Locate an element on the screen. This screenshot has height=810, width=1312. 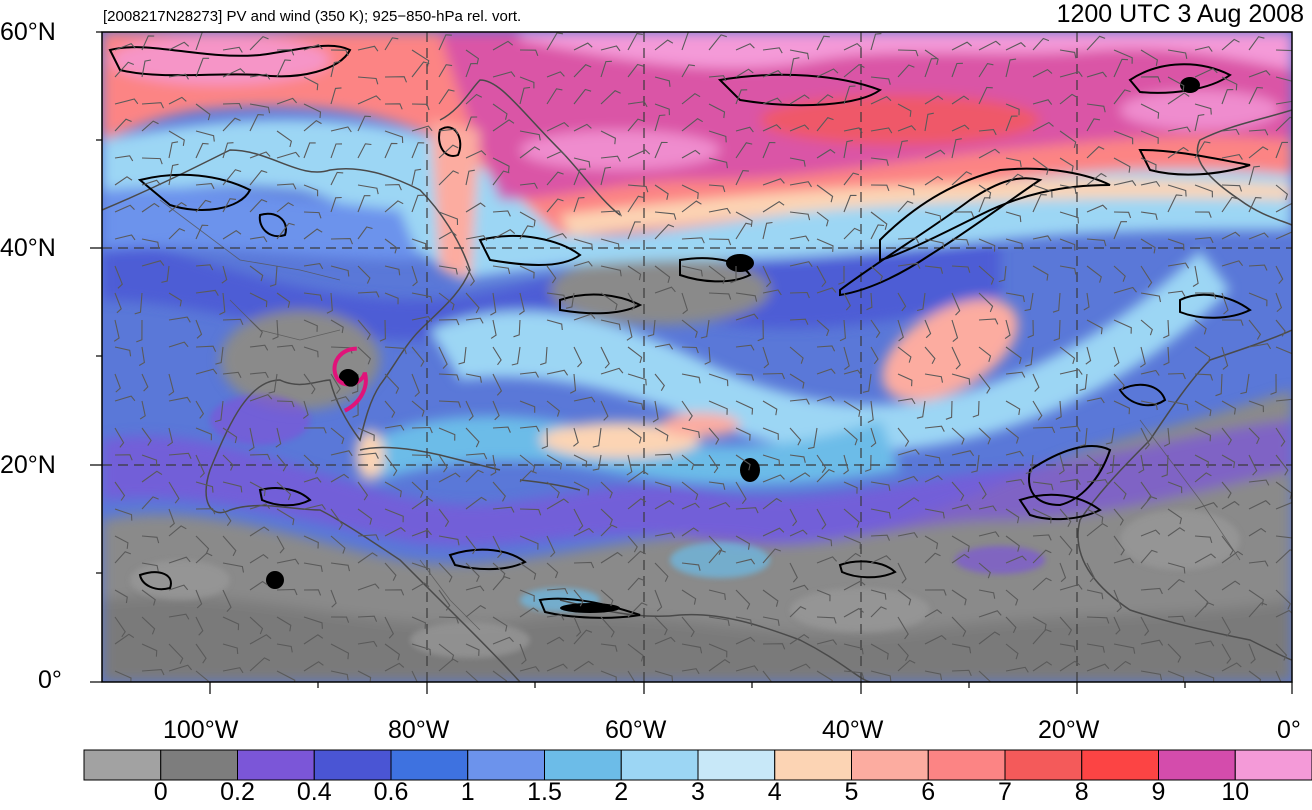
colorbar-label: 6 is located at coordinates (928, 792).